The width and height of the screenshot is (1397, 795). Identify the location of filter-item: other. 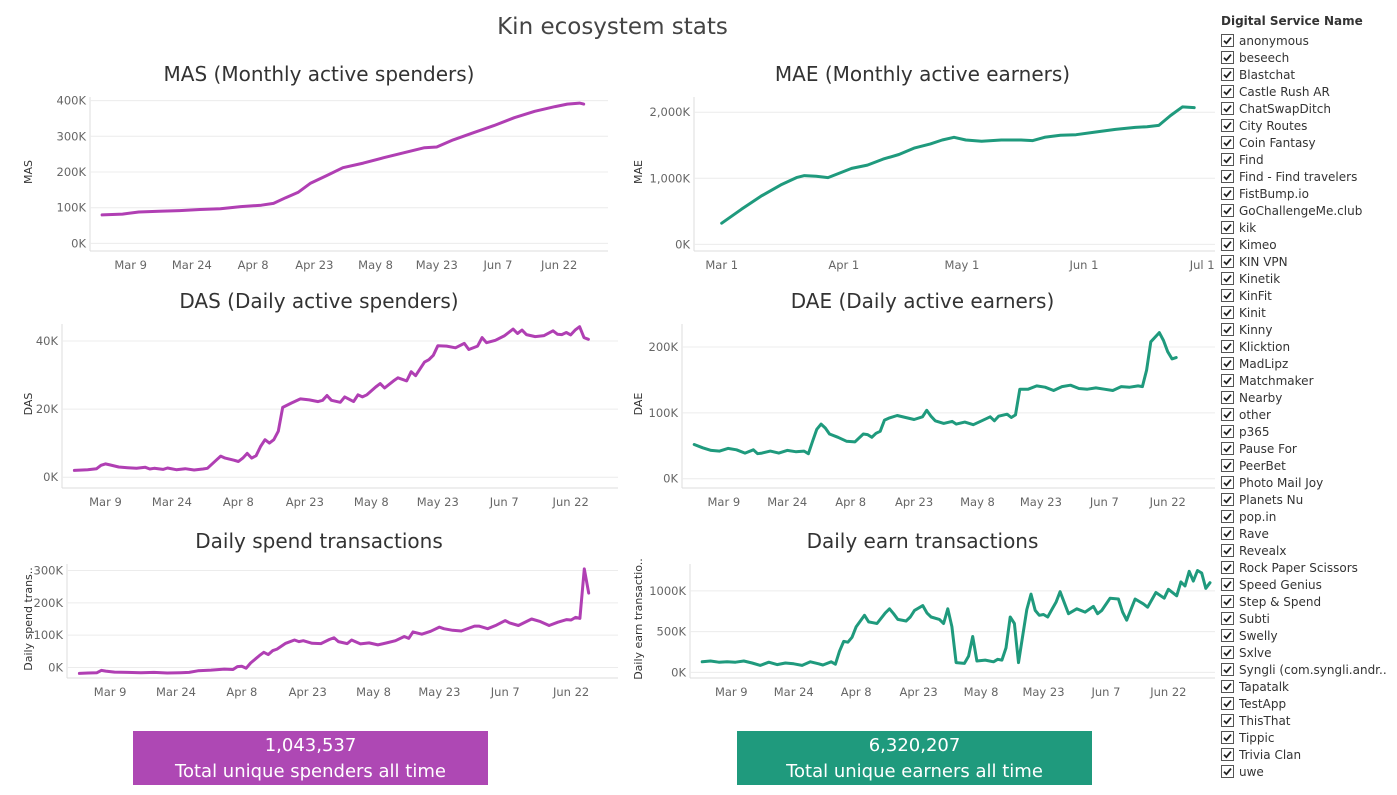
(1309, 414).